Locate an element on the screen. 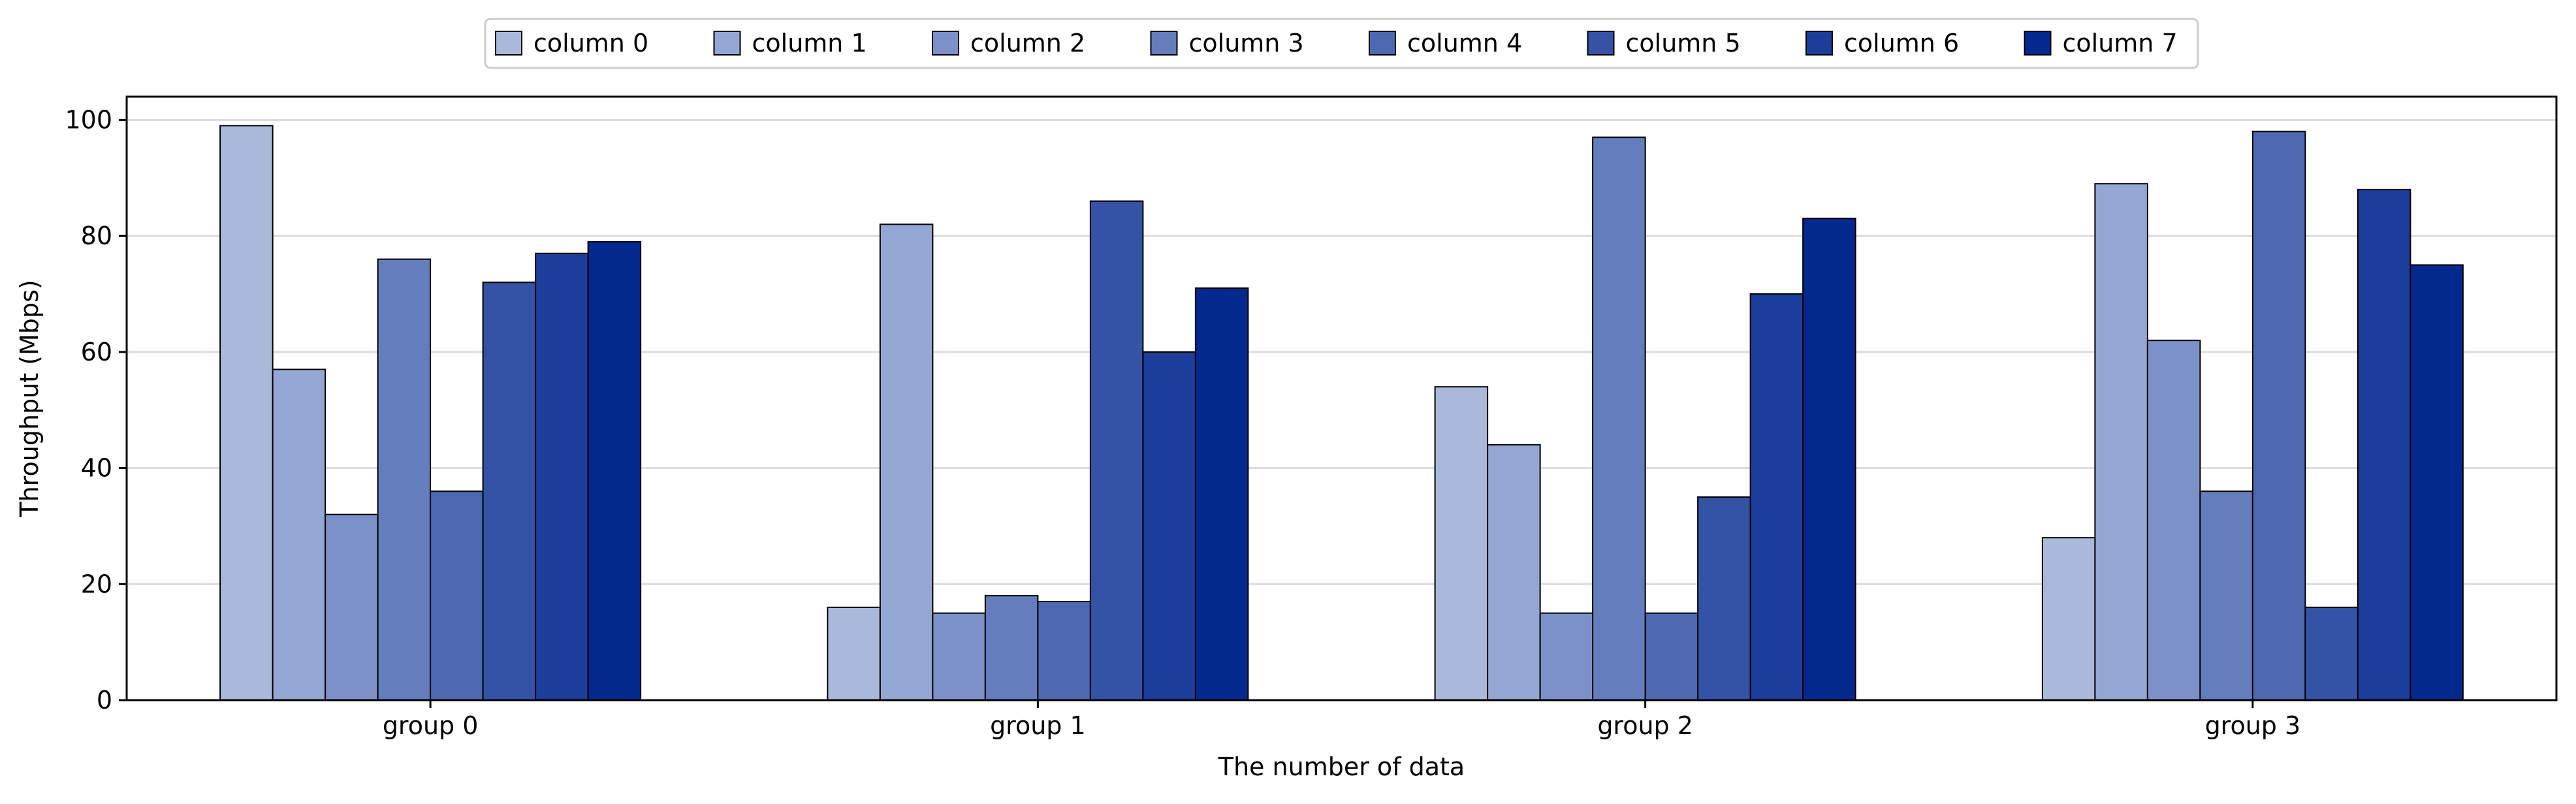 This screenshot has height=804, width=2576. x-tick-label: group 0 is located at coordinates (431, 726).